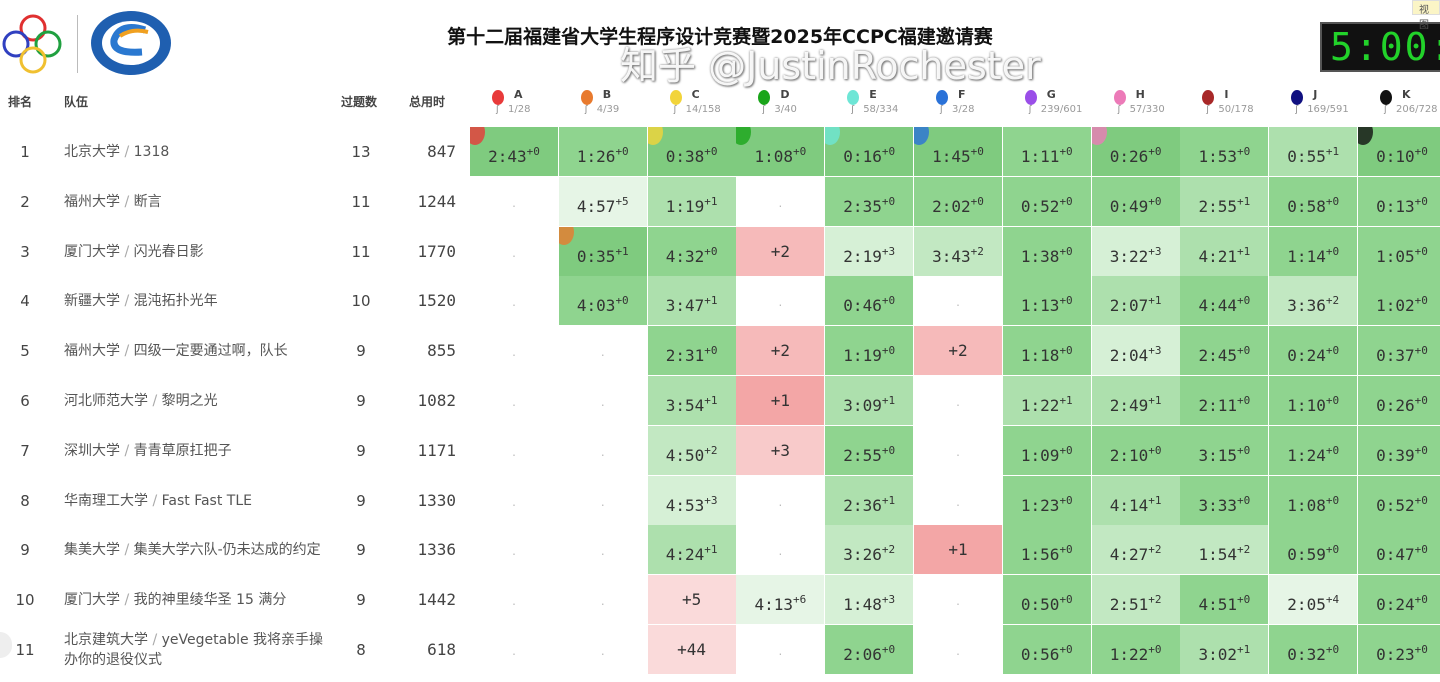 The image size is (1440, 682). Describe the element at coordinates (1135, 151) in the screenshot. I see `submission-cell-H: 0:26+0` at that location.